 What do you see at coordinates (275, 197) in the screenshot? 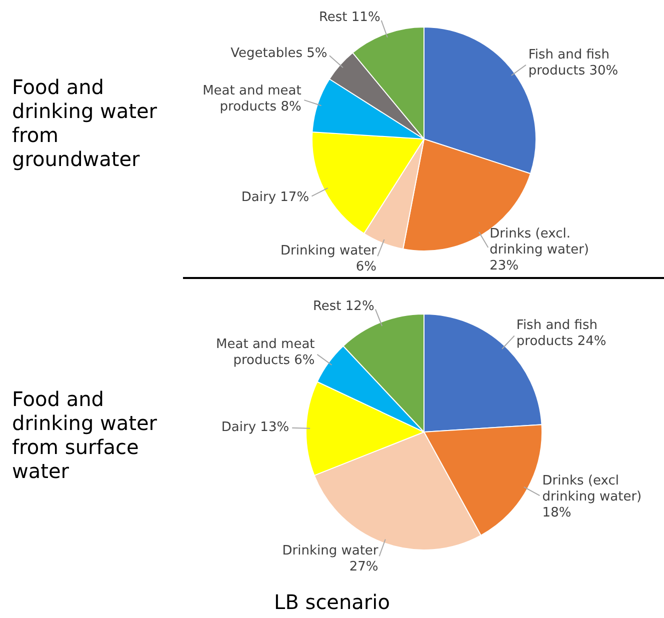
I see `slice-label: Dairy 17%` at bounding box center [275, 197].